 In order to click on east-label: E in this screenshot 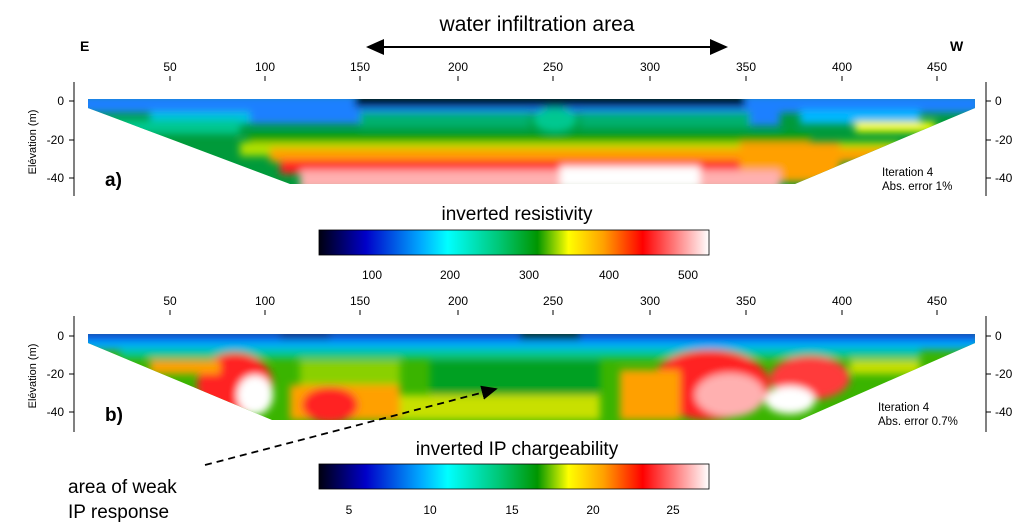, I will do `click(84, 46)`.